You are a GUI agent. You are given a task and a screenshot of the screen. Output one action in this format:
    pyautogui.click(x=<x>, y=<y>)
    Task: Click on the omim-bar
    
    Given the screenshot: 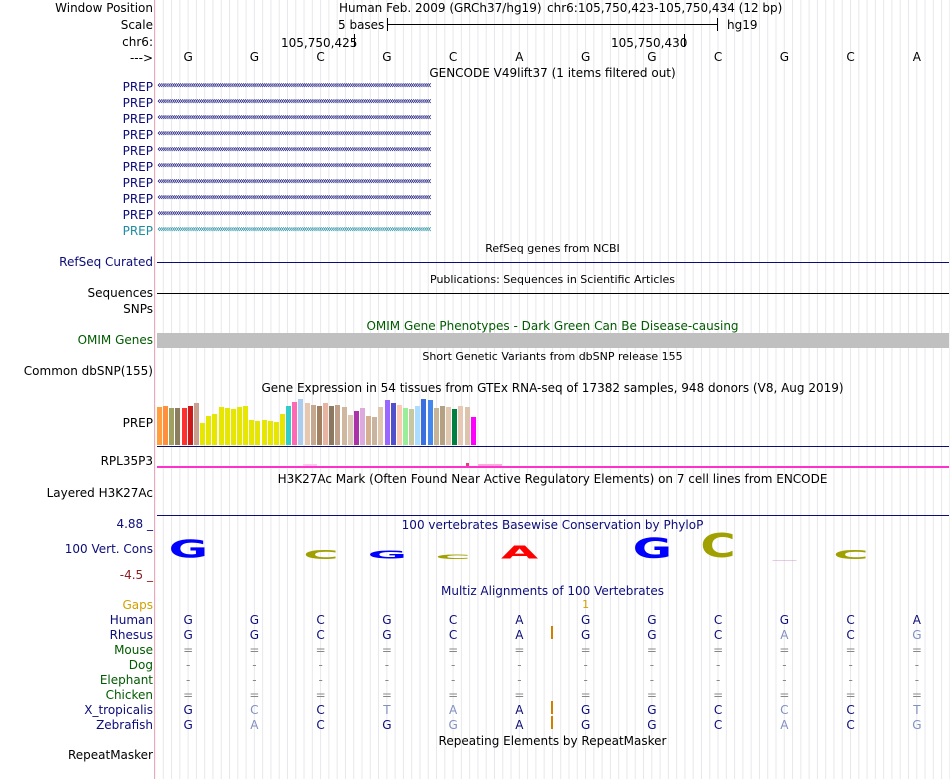 What is the action you would take?
    pyautogui.click(x=553, y=340)
    